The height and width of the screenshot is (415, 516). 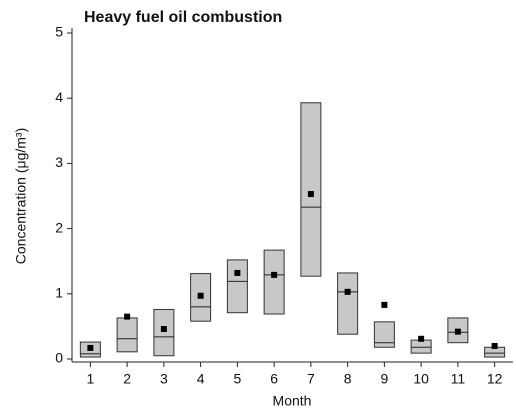 What do you see at coordinates (164, 379) in the screenshot?
I see `x-tick-label: 3` at bounding box center [164, 379].